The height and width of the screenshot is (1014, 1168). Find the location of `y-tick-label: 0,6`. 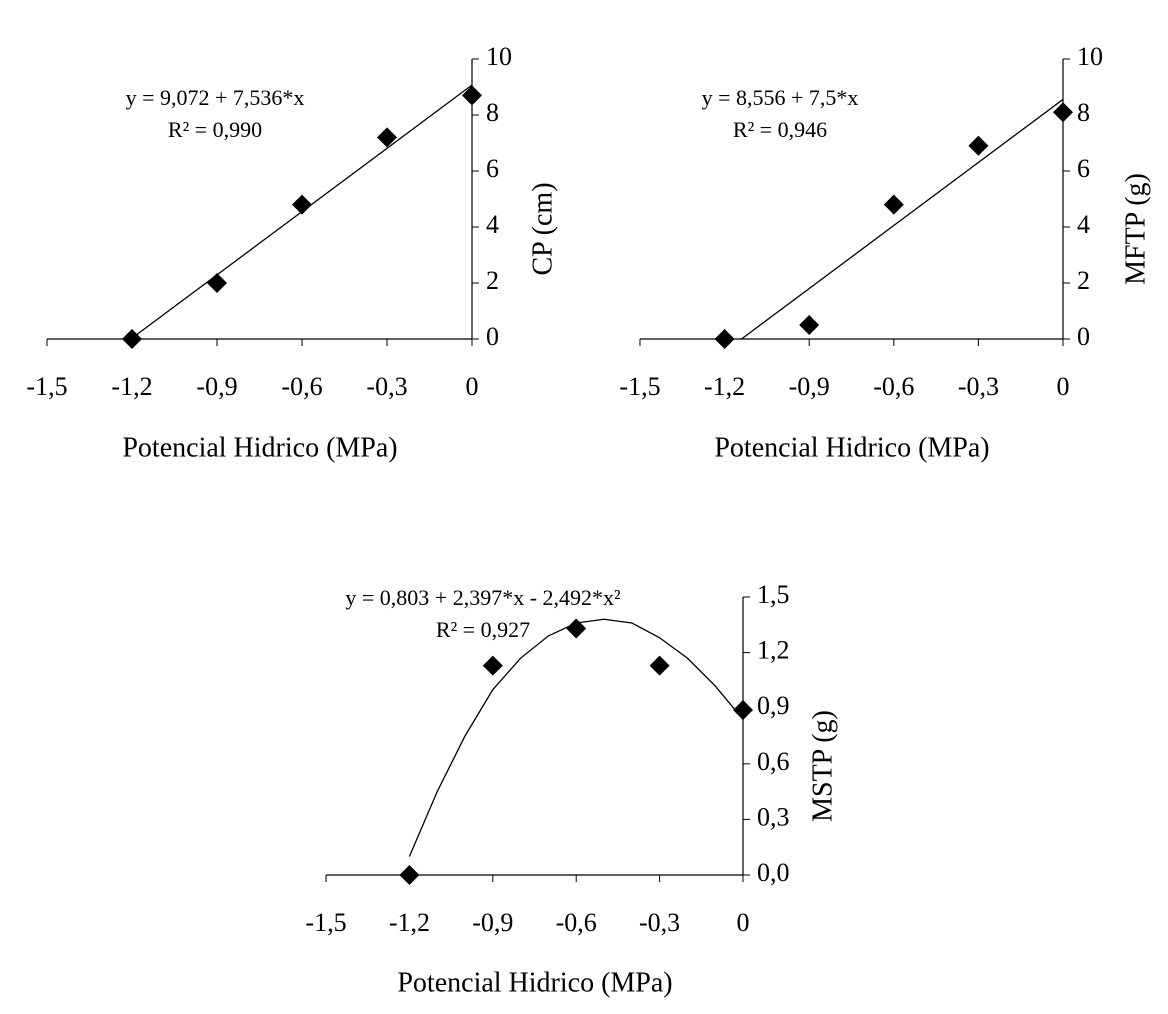

y-tick-label: 0,6 is located at coordinates (773, 761).